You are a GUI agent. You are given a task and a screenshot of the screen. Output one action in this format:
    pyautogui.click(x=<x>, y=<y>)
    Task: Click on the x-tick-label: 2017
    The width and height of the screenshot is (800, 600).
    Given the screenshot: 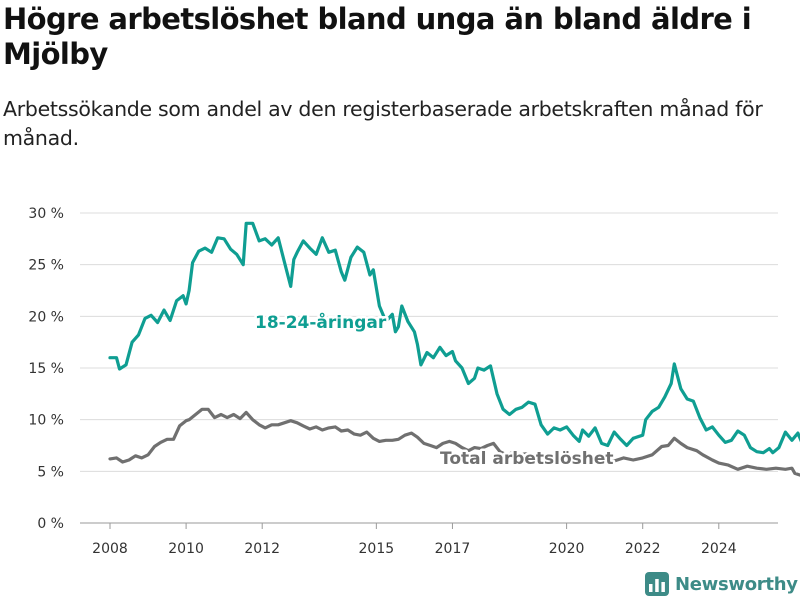 What is the action you would take?
    pyautogui.click(x=453, y=549)
    